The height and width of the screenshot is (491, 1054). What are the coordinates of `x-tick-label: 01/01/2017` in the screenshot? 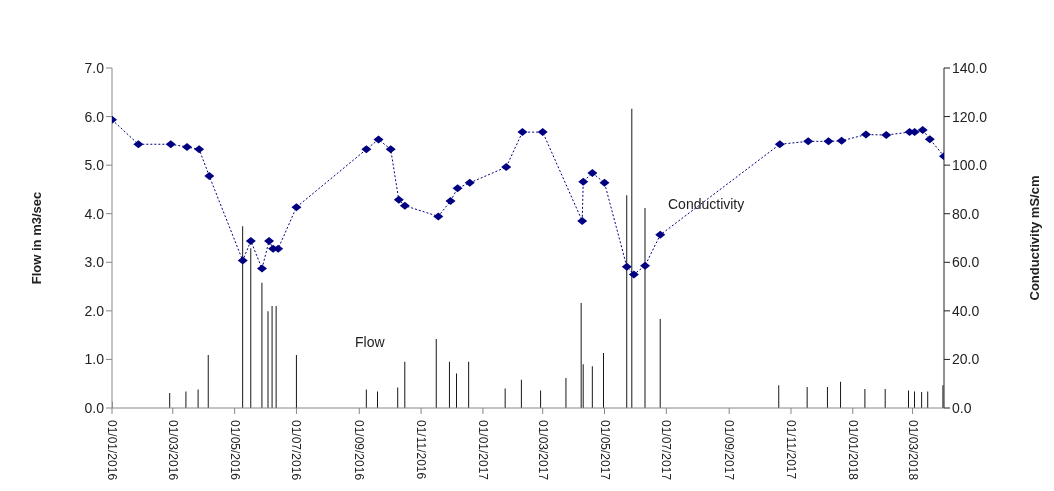 It's located at (482, 450).